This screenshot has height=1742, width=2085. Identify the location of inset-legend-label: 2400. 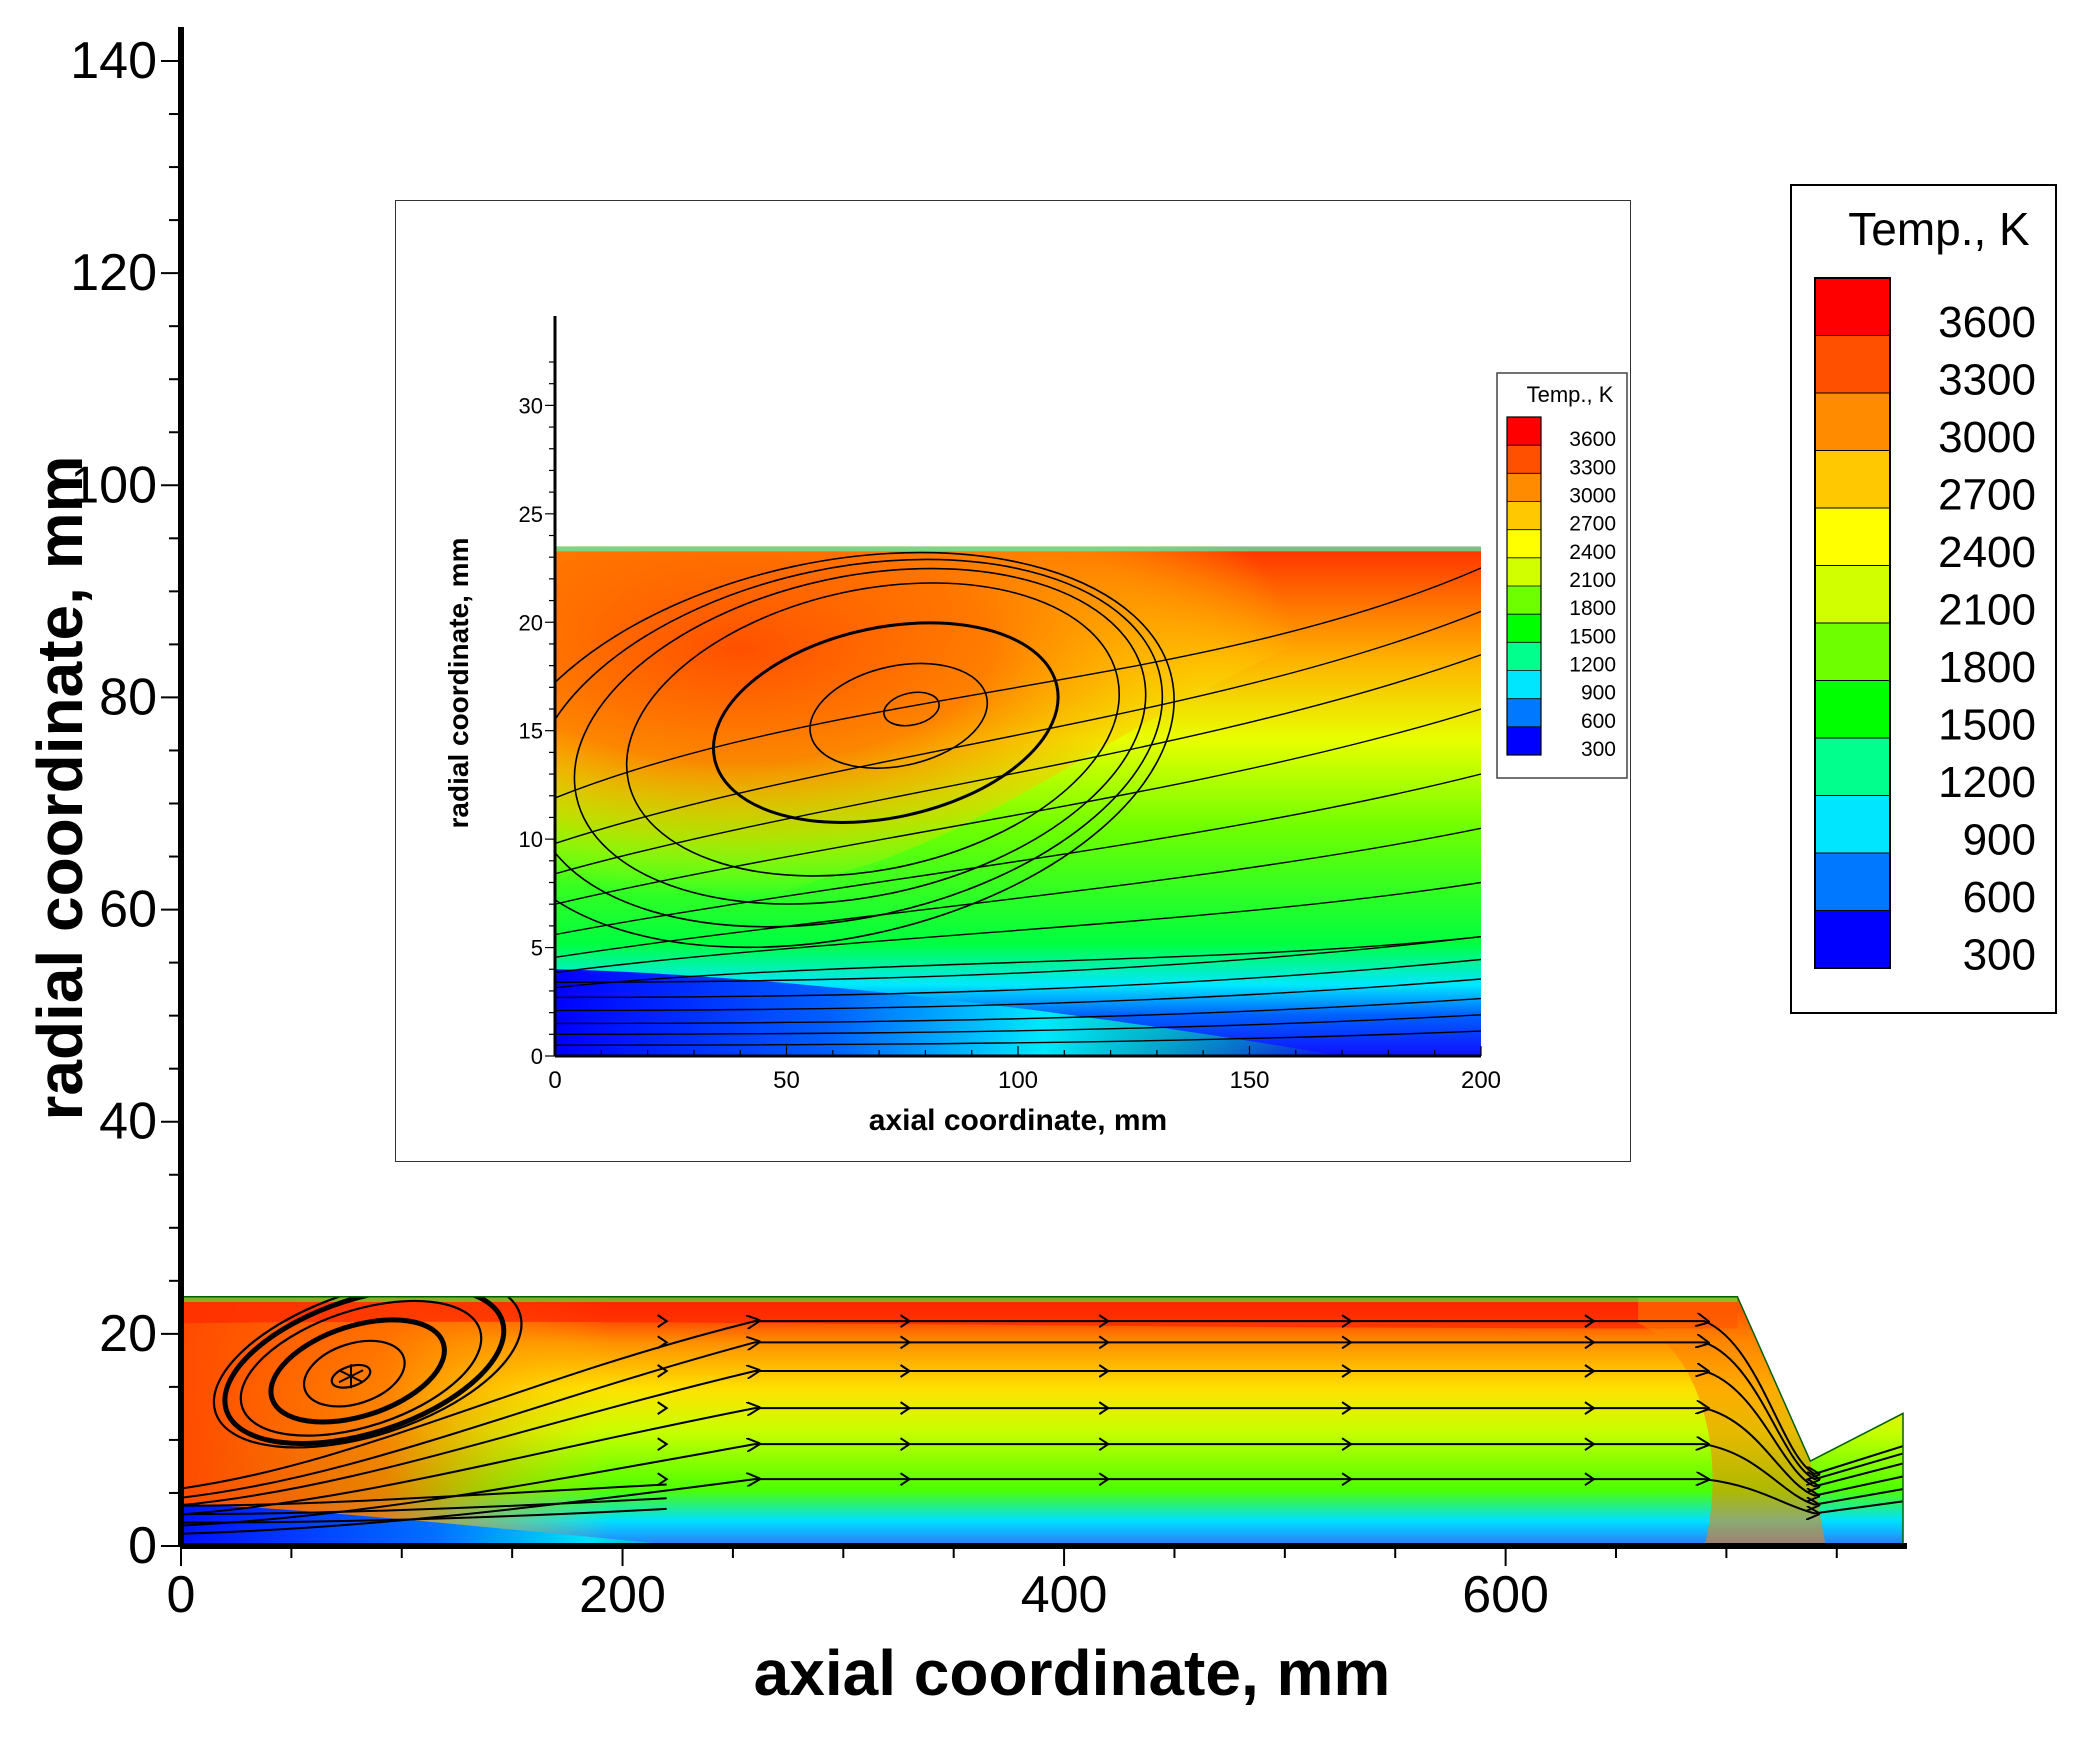
(1592, 552).